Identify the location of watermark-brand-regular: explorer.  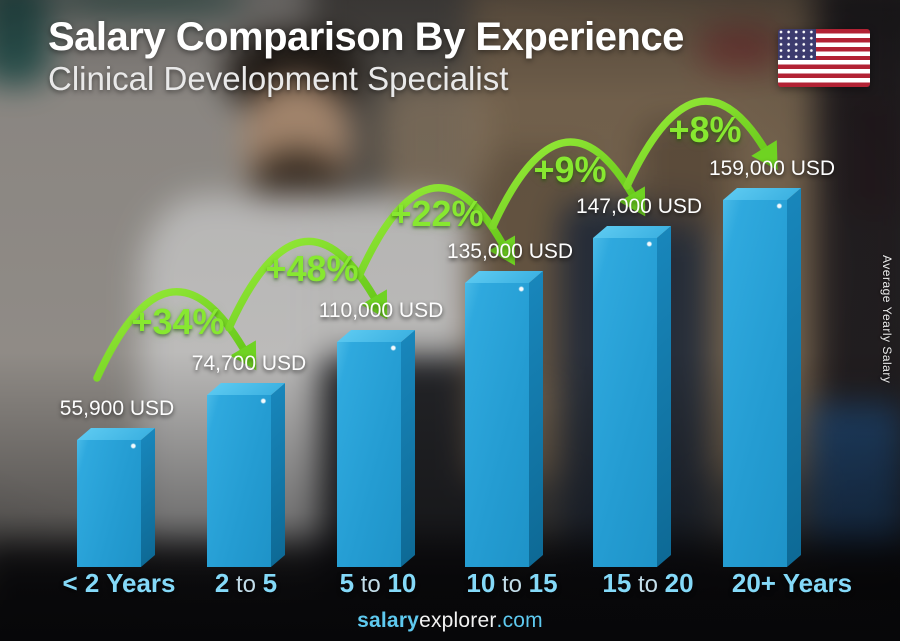
(458, 620).